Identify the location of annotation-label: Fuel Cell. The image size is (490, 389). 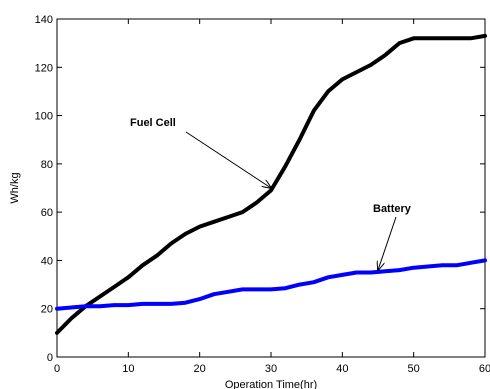
(153, 123).